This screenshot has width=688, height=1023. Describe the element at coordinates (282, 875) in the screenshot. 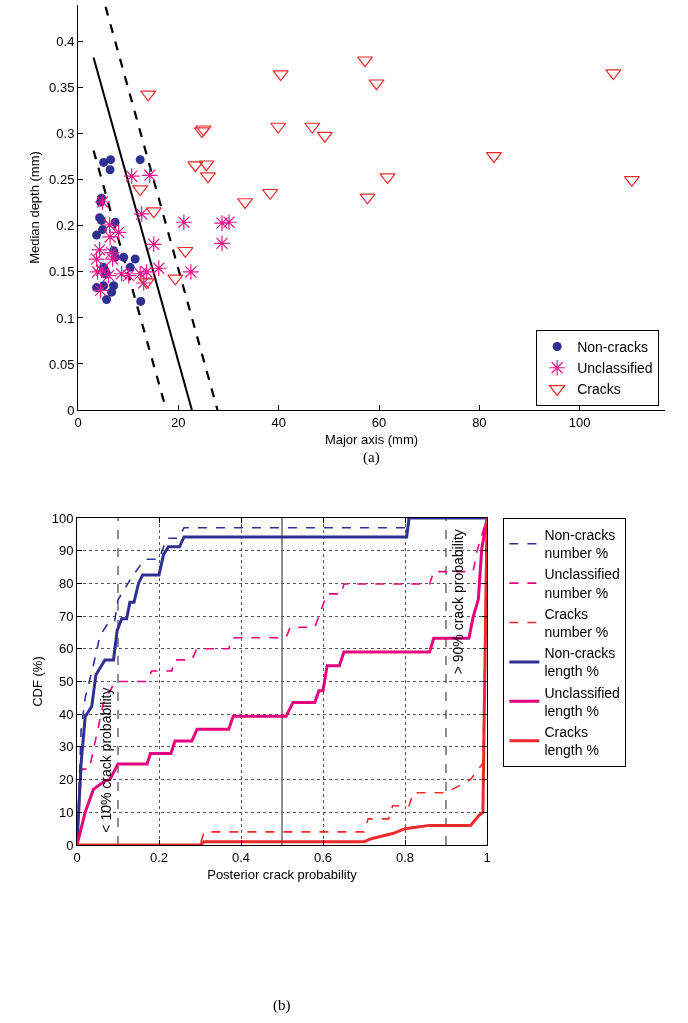

I see `x-axis-title: Posterior crack probability` at that location.